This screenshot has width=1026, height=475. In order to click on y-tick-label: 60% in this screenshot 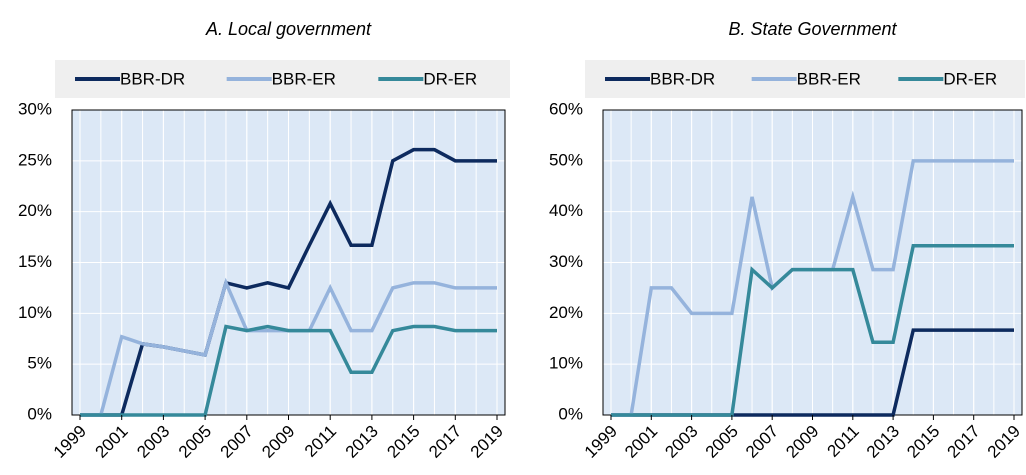, I will do `click(566, 108)`.